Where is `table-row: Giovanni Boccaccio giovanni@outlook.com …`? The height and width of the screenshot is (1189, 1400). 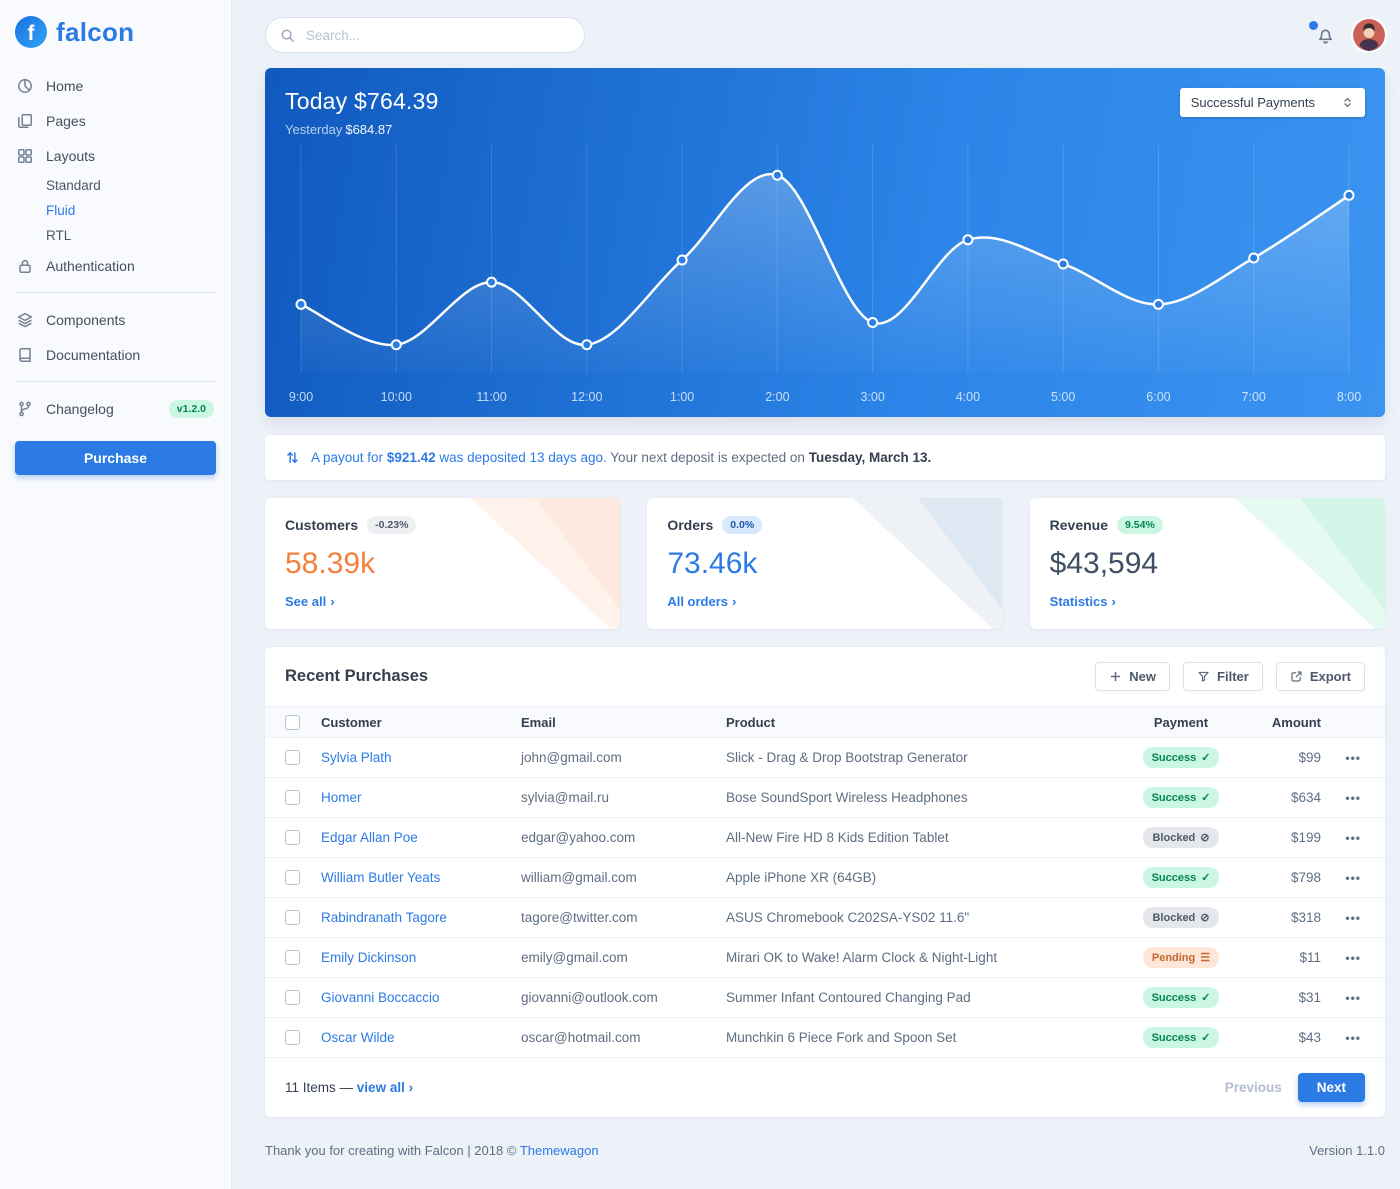 table-row: Giovanni Boccaccio giovanni@outlook.com … is located at coordinates (825, 998).